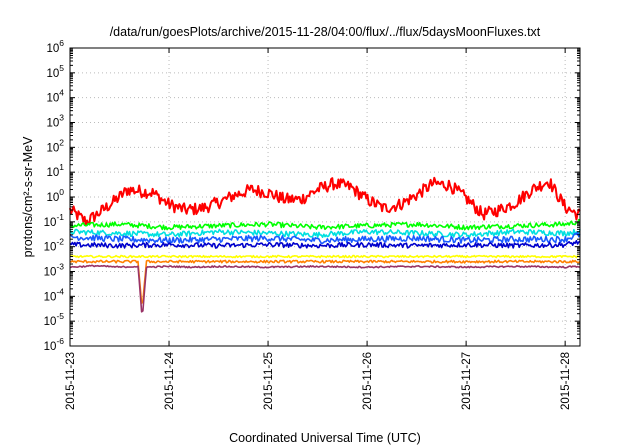  I want to click on y-tick-label: 10², so click(55, 145).